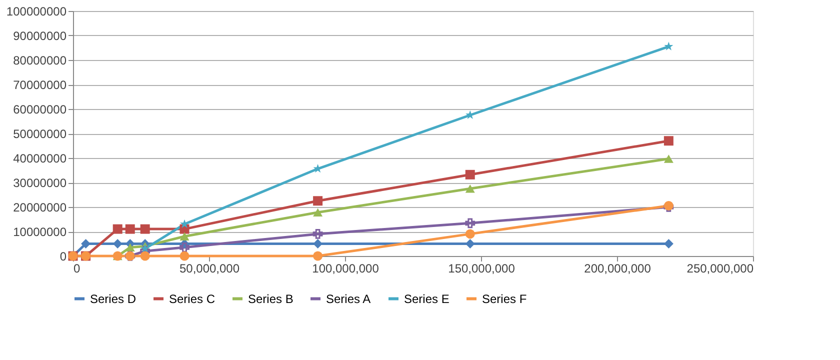 The image size is (840, 360). Describe the element at coordinates (40, 109) in the screenshot. I see `y-tick-label: 60000000` at that location.